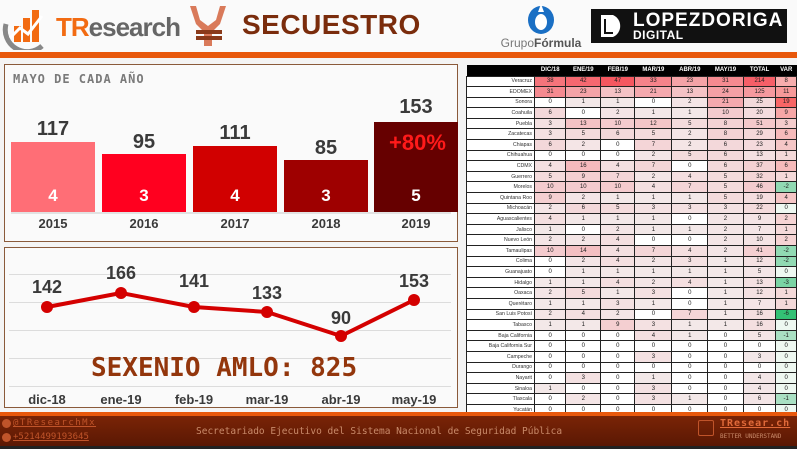  What do you see at coordinates (786, 261) in the screenshot?
I see `var-cell: -2` at bounding box center [786, 261].